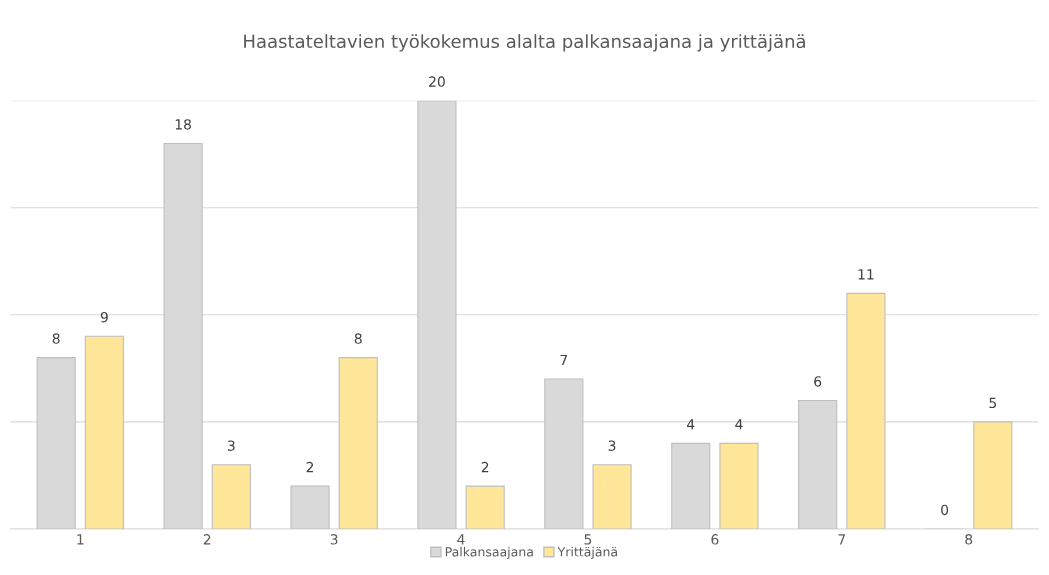  I want to click on legend-label: Palkansaajana, so click(489, 552).